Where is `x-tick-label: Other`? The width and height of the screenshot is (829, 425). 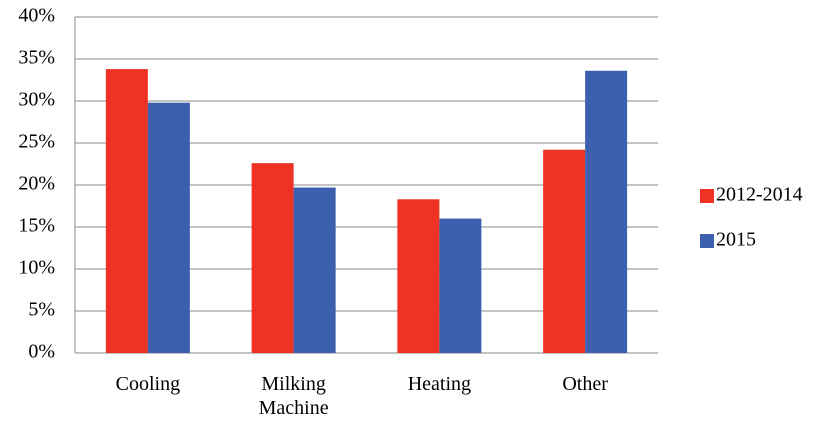
x-tick-label: Other is located at coordinates (585, 384).